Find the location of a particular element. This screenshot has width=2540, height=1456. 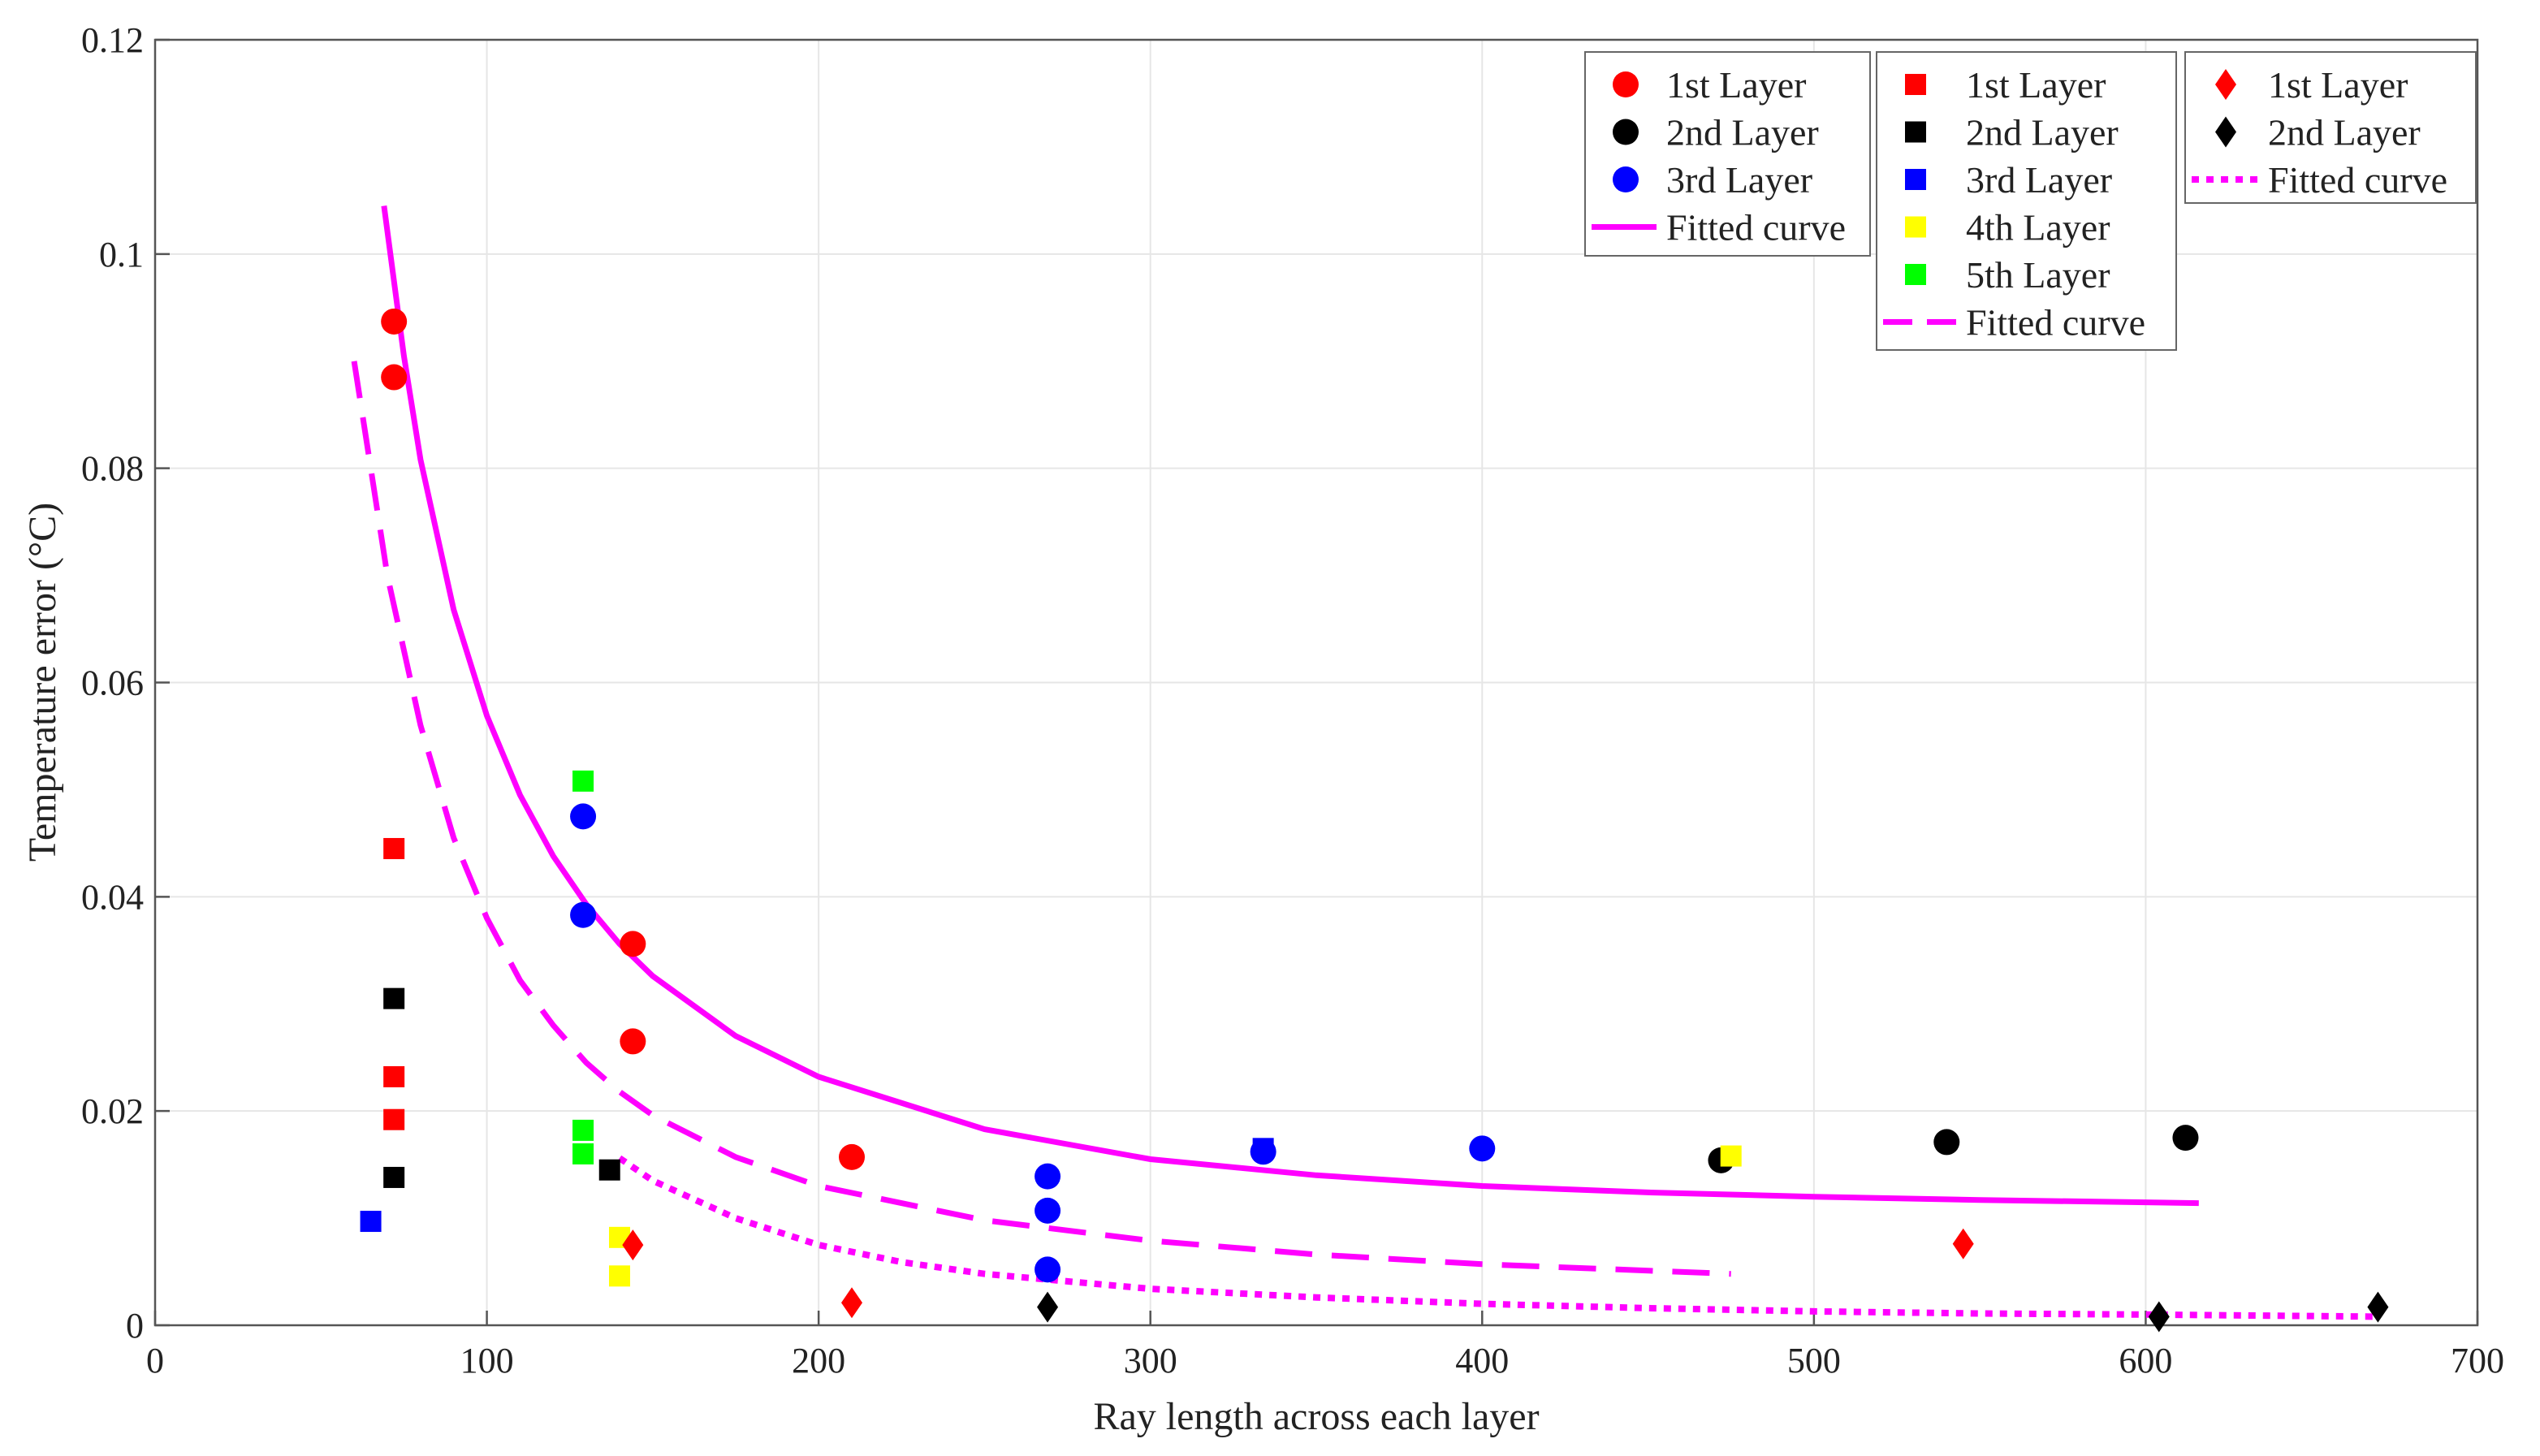

legend-3: 1st Layer 2nd Layer Fitted curve is located at coordinates (2330, 128).